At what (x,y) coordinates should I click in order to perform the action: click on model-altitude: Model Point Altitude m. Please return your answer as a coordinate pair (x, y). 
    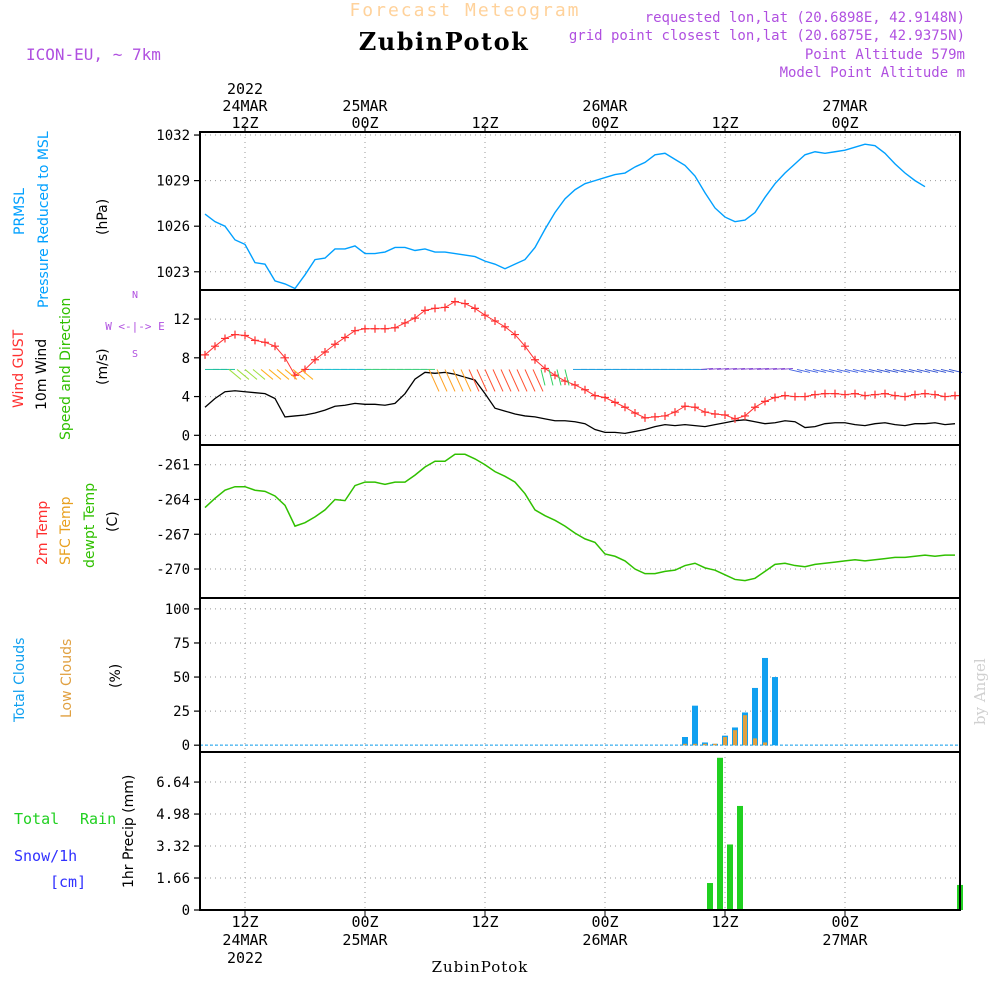
    Looking at the image, I should click on (872, 73).